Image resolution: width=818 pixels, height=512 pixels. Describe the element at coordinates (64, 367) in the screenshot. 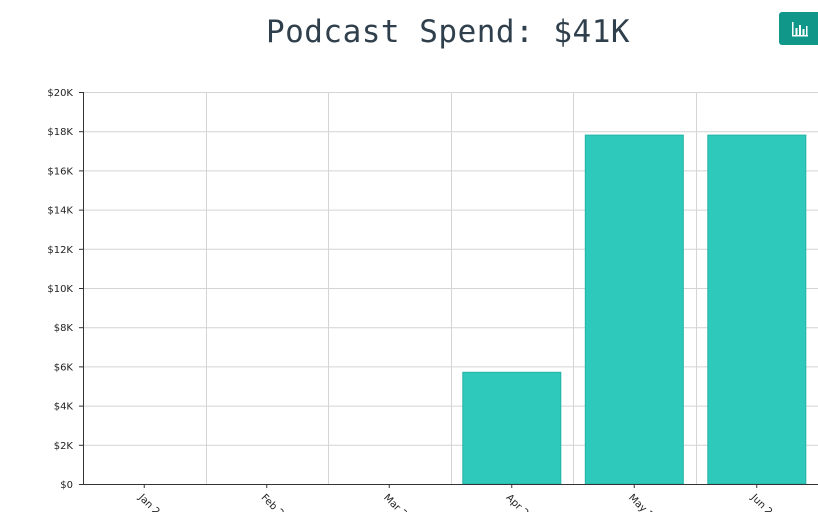

I see `y-tick-label: $6K` at that location.